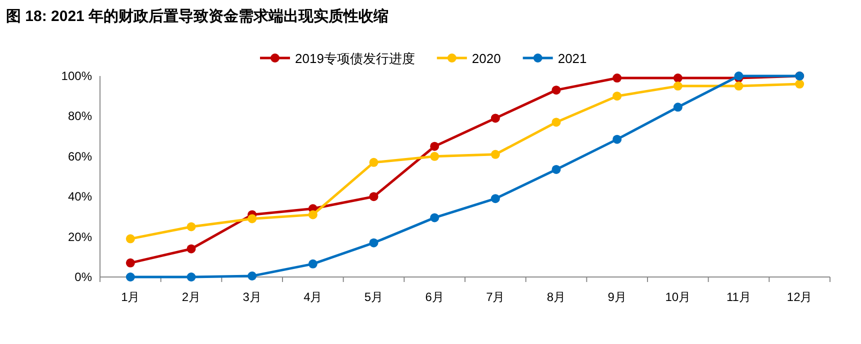 The width and height of the screenshot is (861, 344). Describe the element at coordinates (572, 58) in the screenshot. I see `legend-label: 2021` at that location.